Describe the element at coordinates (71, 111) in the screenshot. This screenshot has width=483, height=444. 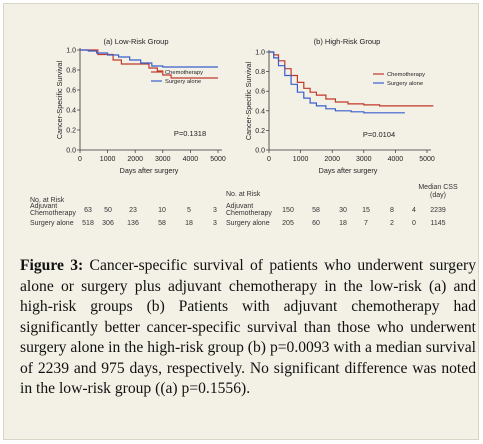
I see `y-tick-label-low: 0.4` at that location.